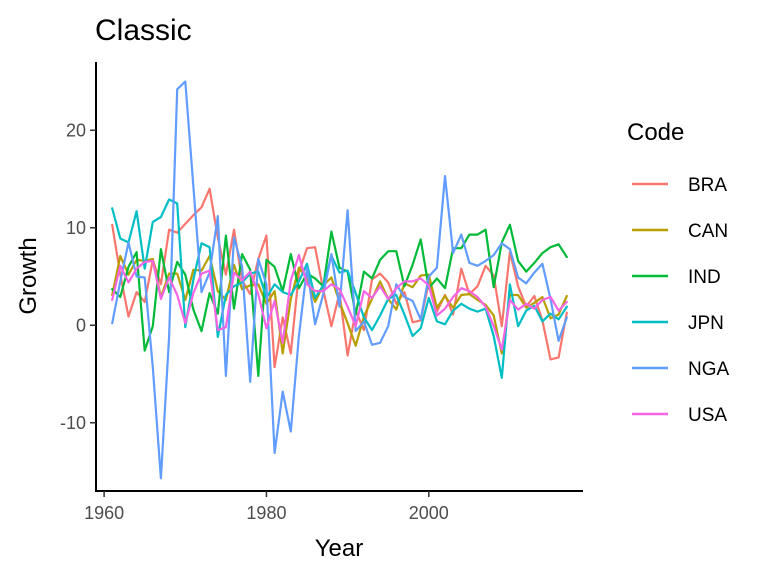 The image size is (768, 576). I want to click on y-tick-label: 20, so click(76, 130).